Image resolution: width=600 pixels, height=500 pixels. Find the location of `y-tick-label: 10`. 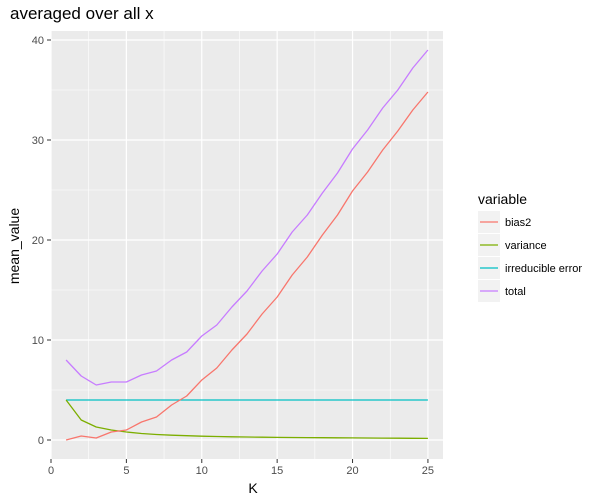

y-tick-label: 10 is located at coordinates (38, 341).